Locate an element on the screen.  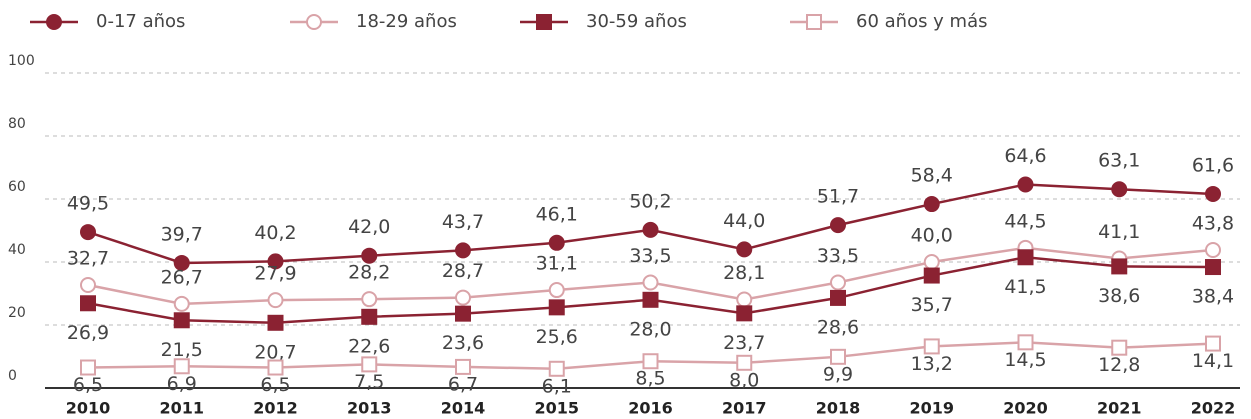
data-label: 40,0 is located at coordinates (932, 236).